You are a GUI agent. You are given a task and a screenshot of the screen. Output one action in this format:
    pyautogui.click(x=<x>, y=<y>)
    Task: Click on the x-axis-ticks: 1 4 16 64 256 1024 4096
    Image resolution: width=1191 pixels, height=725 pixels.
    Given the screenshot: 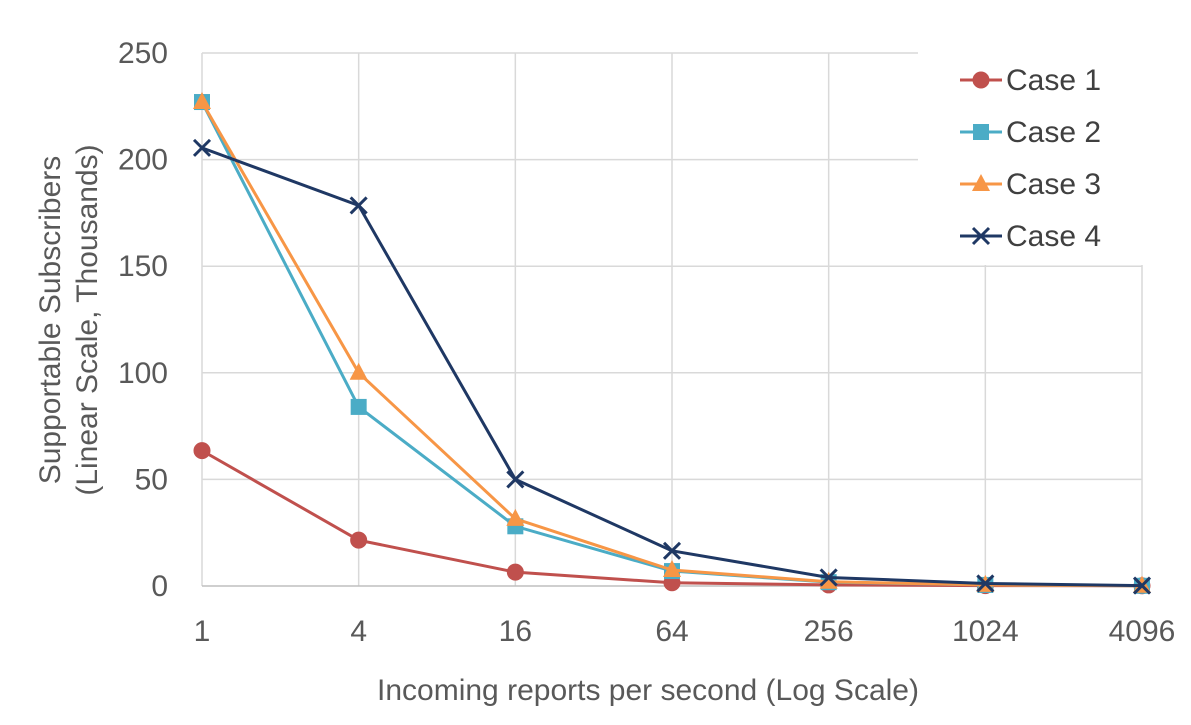 What is the action you would take?
    pyautogui.click(x=685, y=631)
    